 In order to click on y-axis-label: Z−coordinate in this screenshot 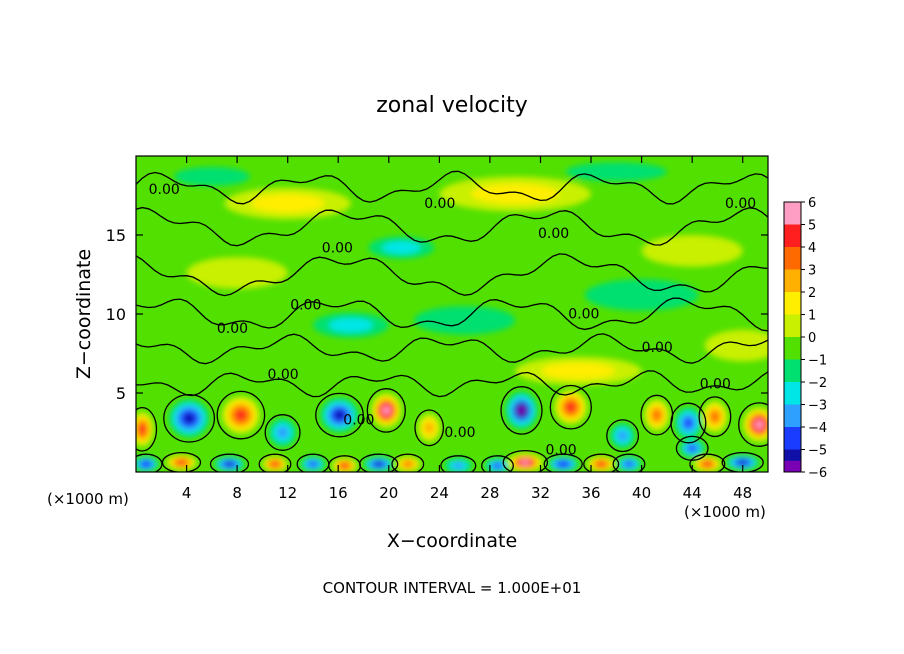, I will do `click(84, 314)`.